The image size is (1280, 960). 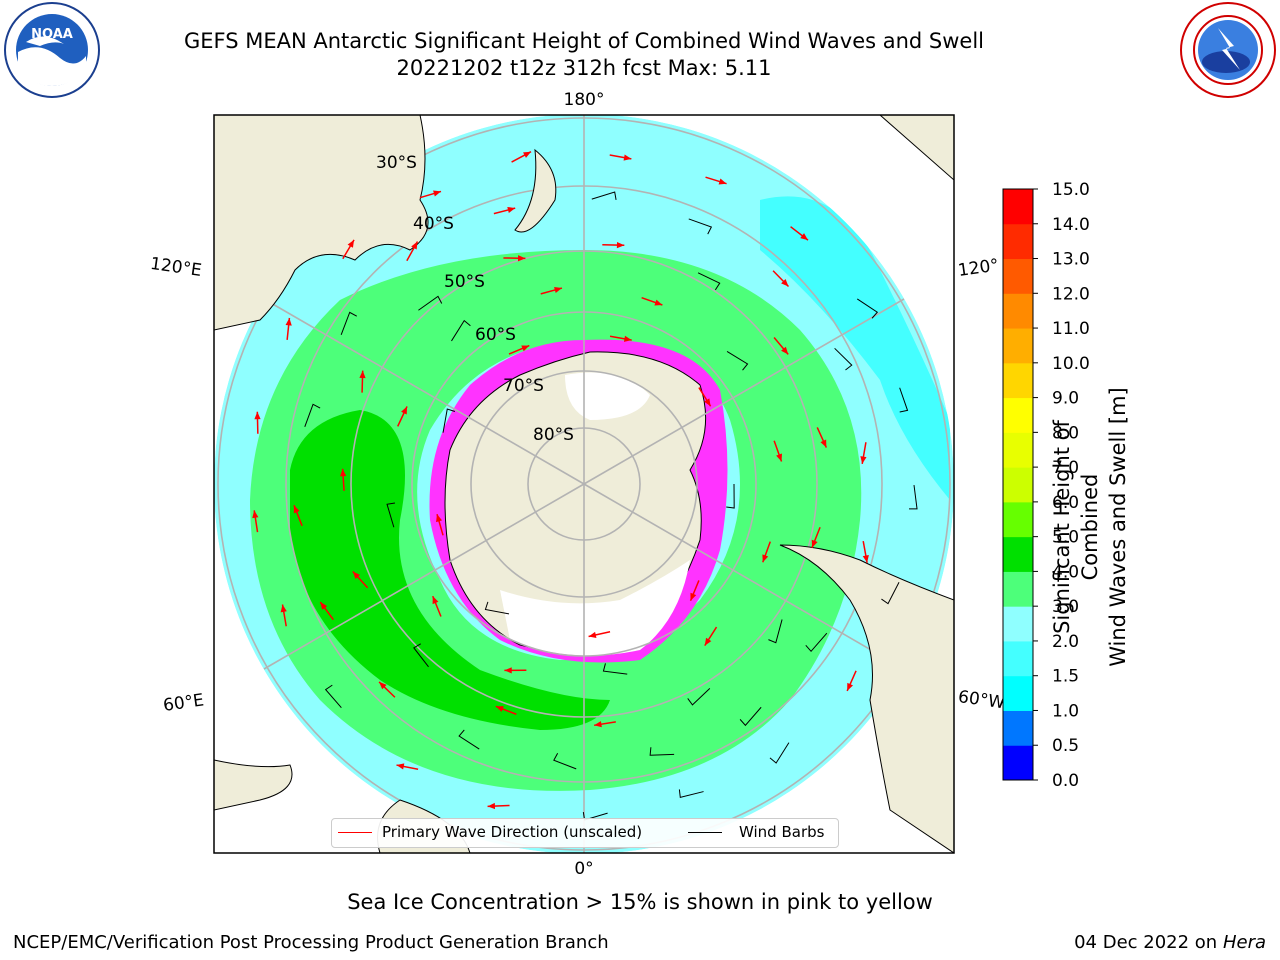 What do you see at coordinates (176, 267) in the screenshot?
I see `lon-label-120e: 120°E` at bounding box center [176, 267].